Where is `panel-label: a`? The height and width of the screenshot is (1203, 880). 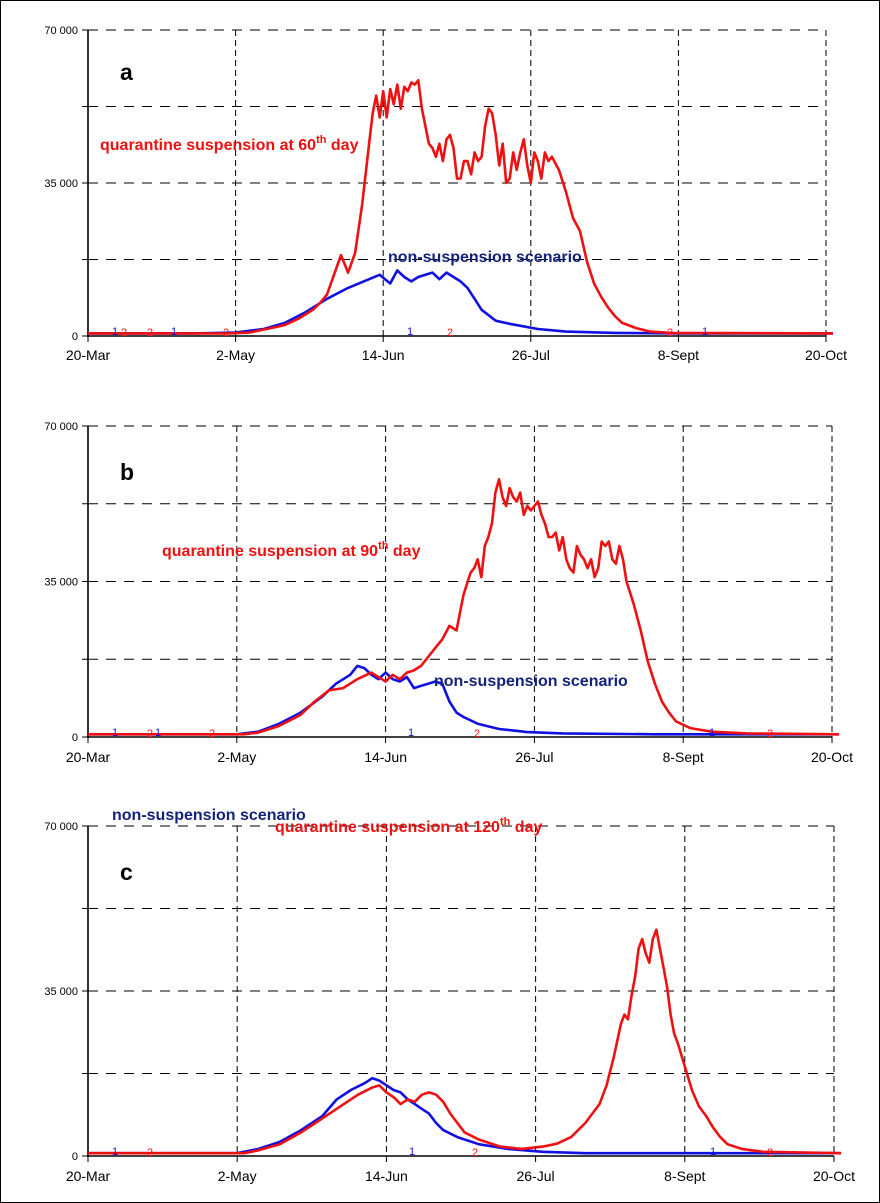
panel-label: a is located at coordinates (126, 72).